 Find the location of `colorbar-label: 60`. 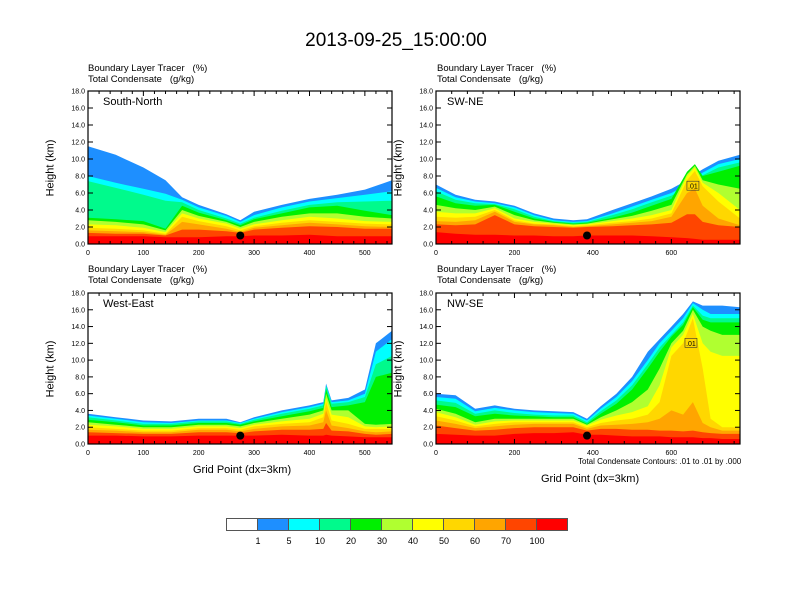

colorbar-label: 60 is located at coordinates (475, 541).